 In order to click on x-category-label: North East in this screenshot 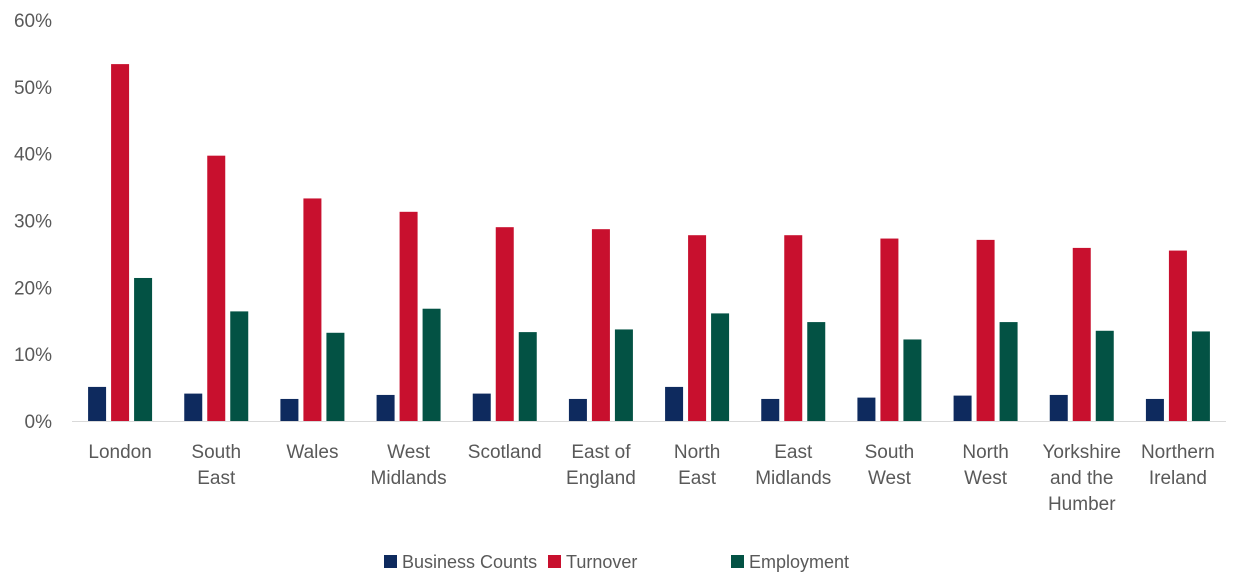, I will do `click(697, 465)`.